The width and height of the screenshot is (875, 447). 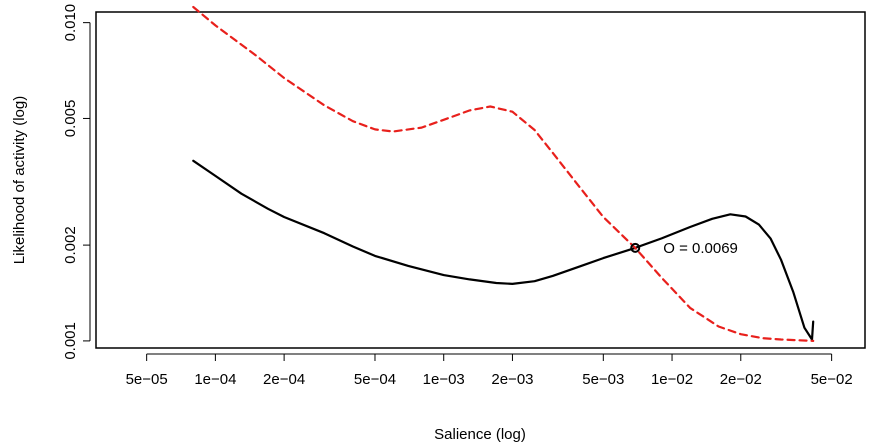 I want to click on crossing-point-label: O = 0.0069, so click(x=700, y=248).